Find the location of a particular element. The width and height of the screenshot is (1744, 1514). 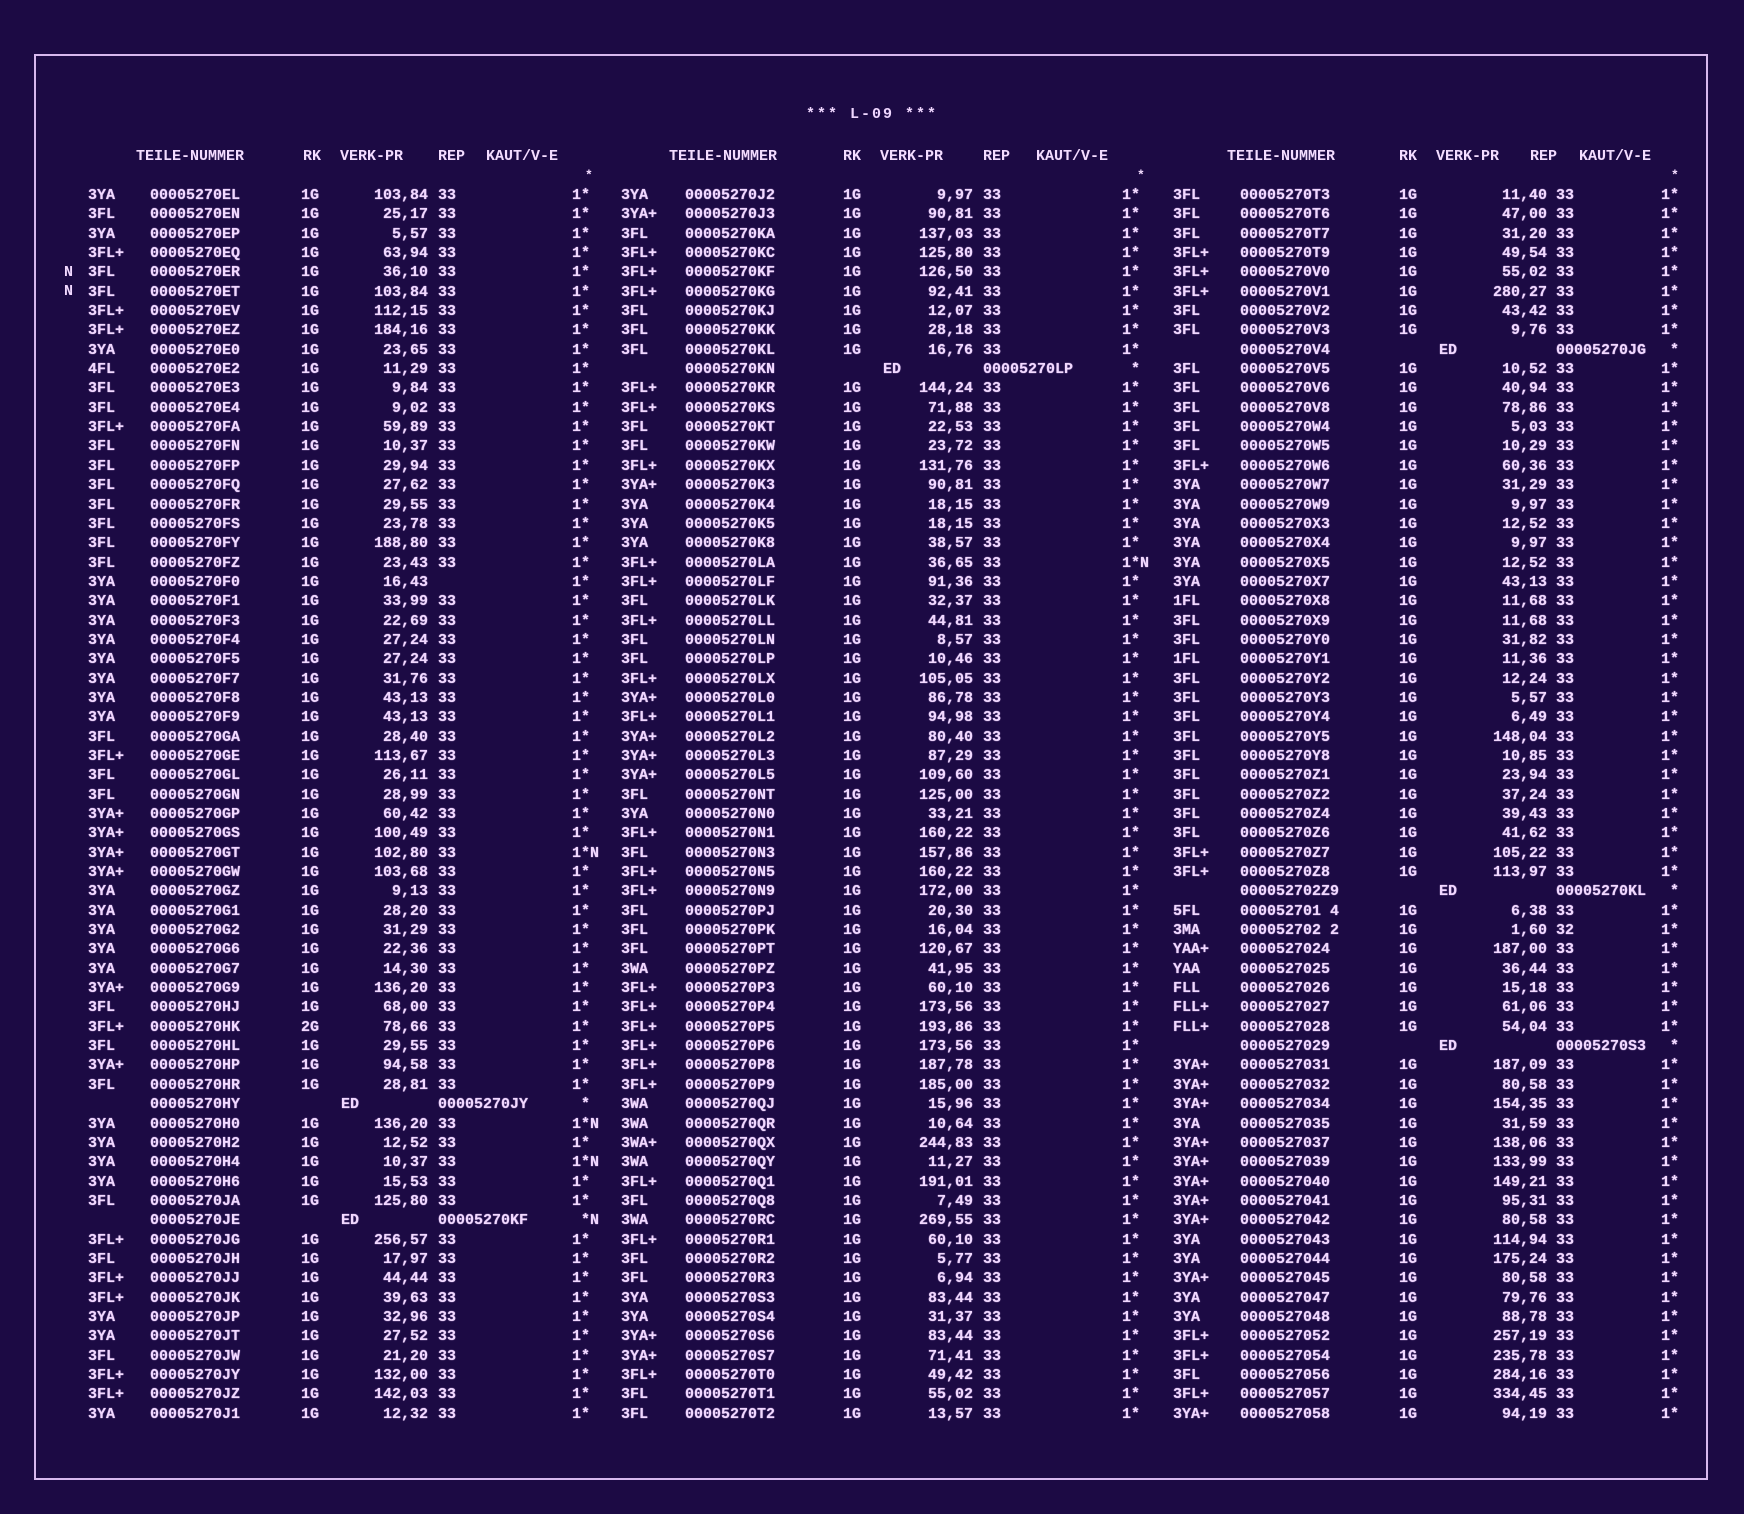

cell-price: 28,20 is located at coordinates (405, 911).